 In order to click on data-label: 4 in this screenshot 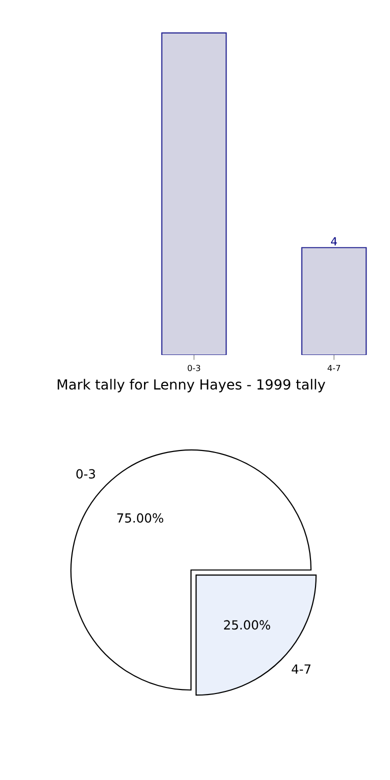, I will do `click(334, 241)`.